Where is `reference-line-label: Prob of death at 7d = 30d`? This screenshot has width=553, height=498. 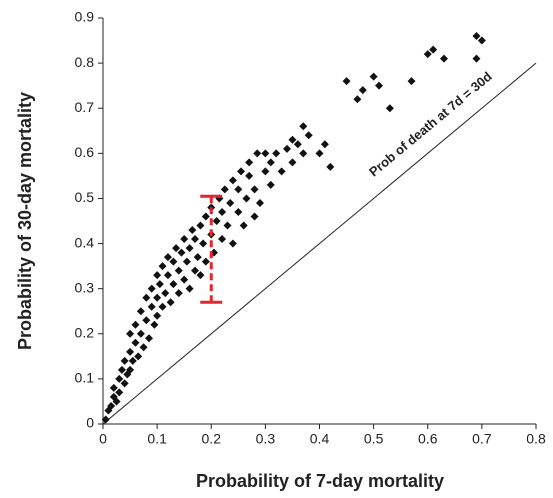
reference-line-label: Prob of death at 7d = 30d is located at coordinates (430, 124).